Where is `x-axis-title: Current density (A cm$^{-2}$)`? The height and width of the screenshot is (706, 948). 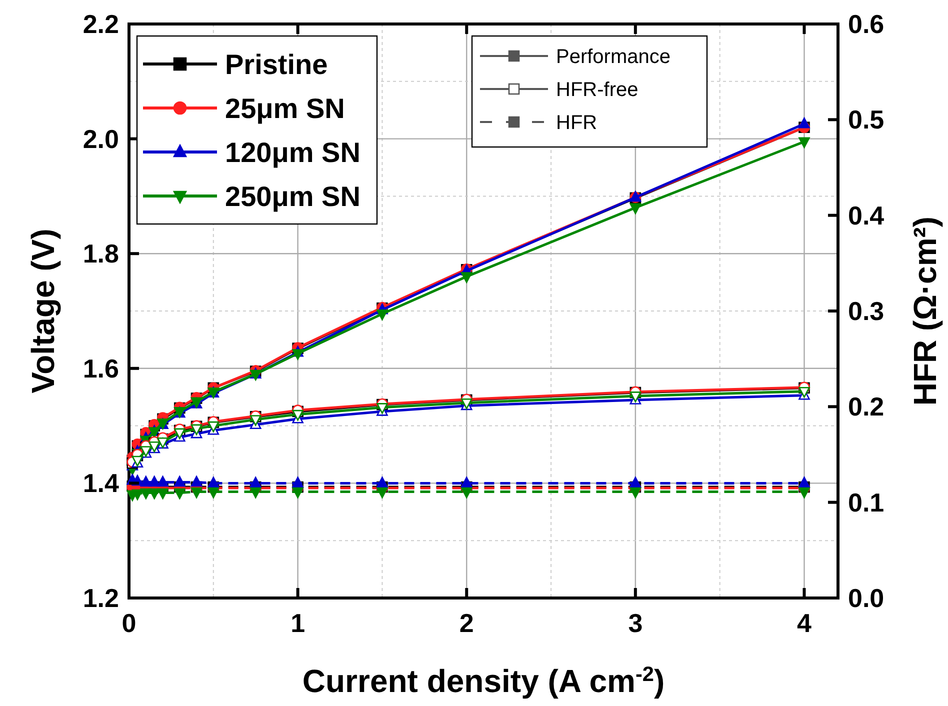 x-axis-title: Current density (A cm$^{-2}$) is located at coordinates (483, 680).